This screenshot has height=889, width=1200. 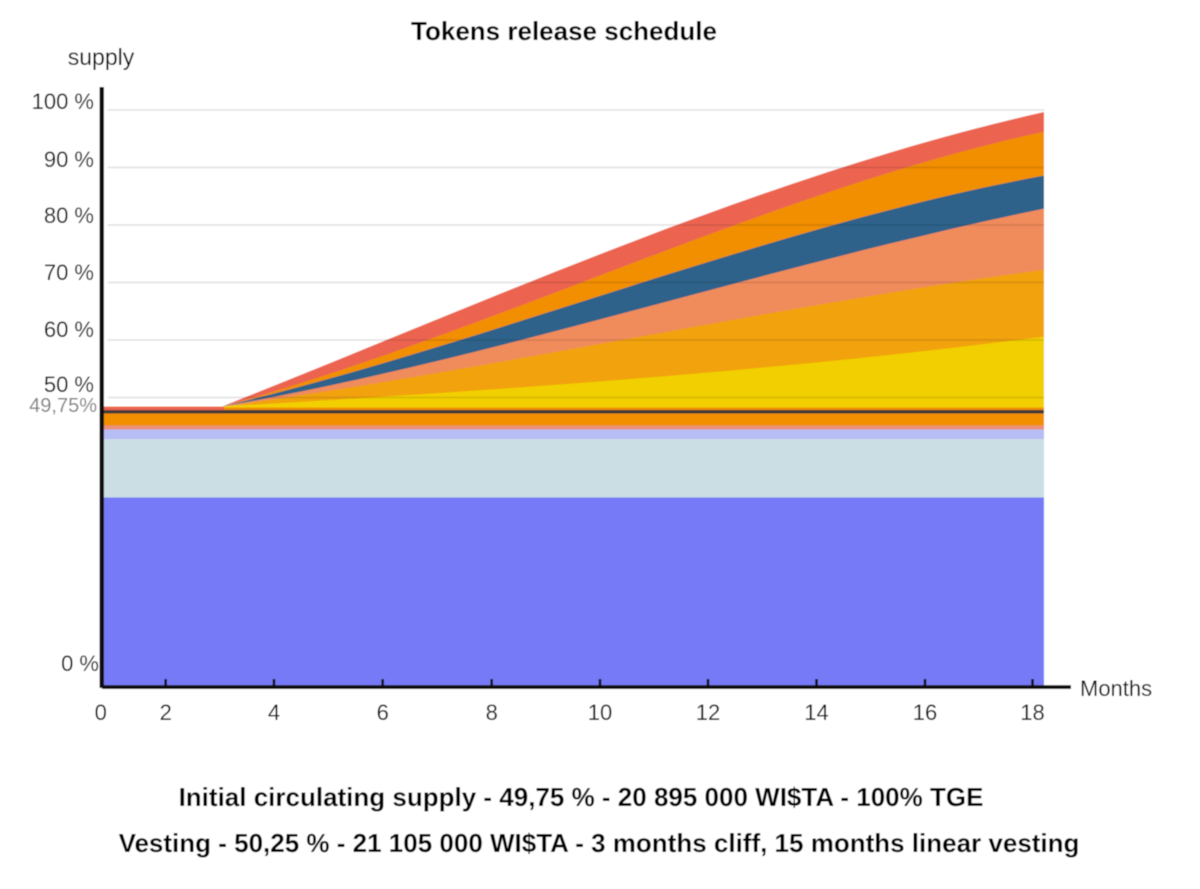 I want to click on svg-text: 14, so click(x=816, y=712).